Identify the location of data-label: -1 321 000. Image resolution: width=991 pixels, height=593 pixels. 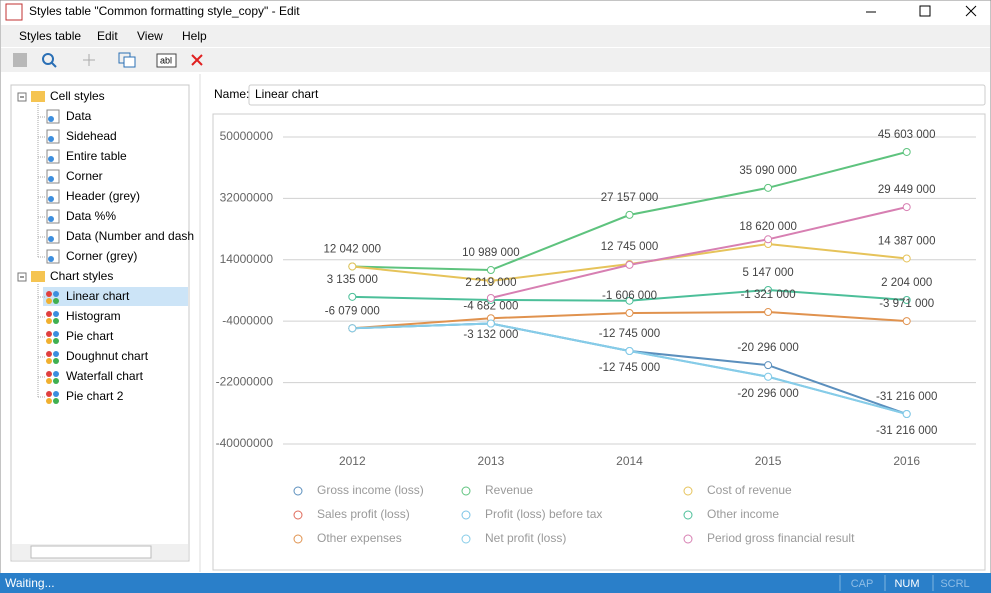
(768, 295).